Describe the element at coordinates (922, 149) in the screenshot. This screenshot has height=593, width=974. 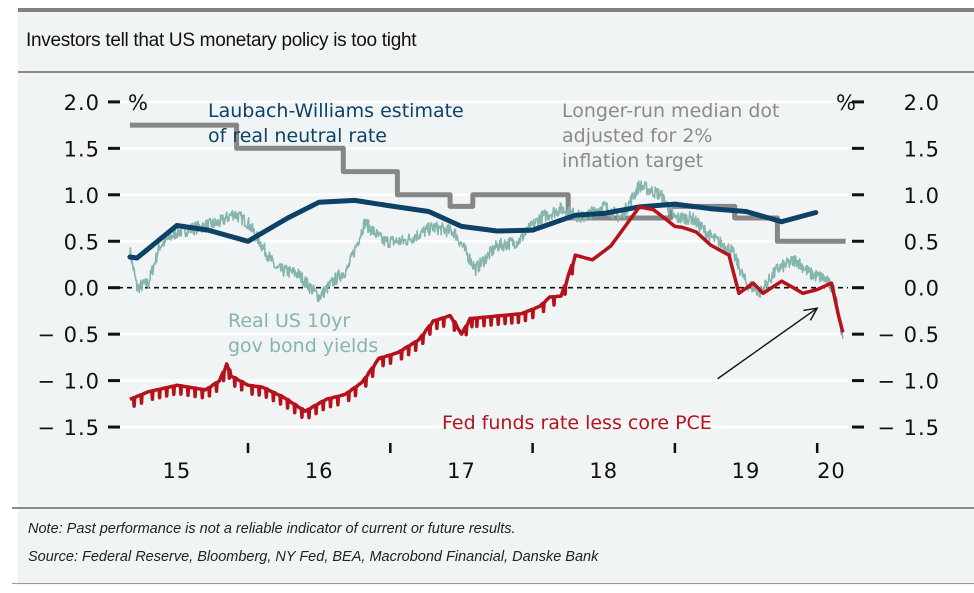
I see `y-tick-label-right: 1.5` at that location.